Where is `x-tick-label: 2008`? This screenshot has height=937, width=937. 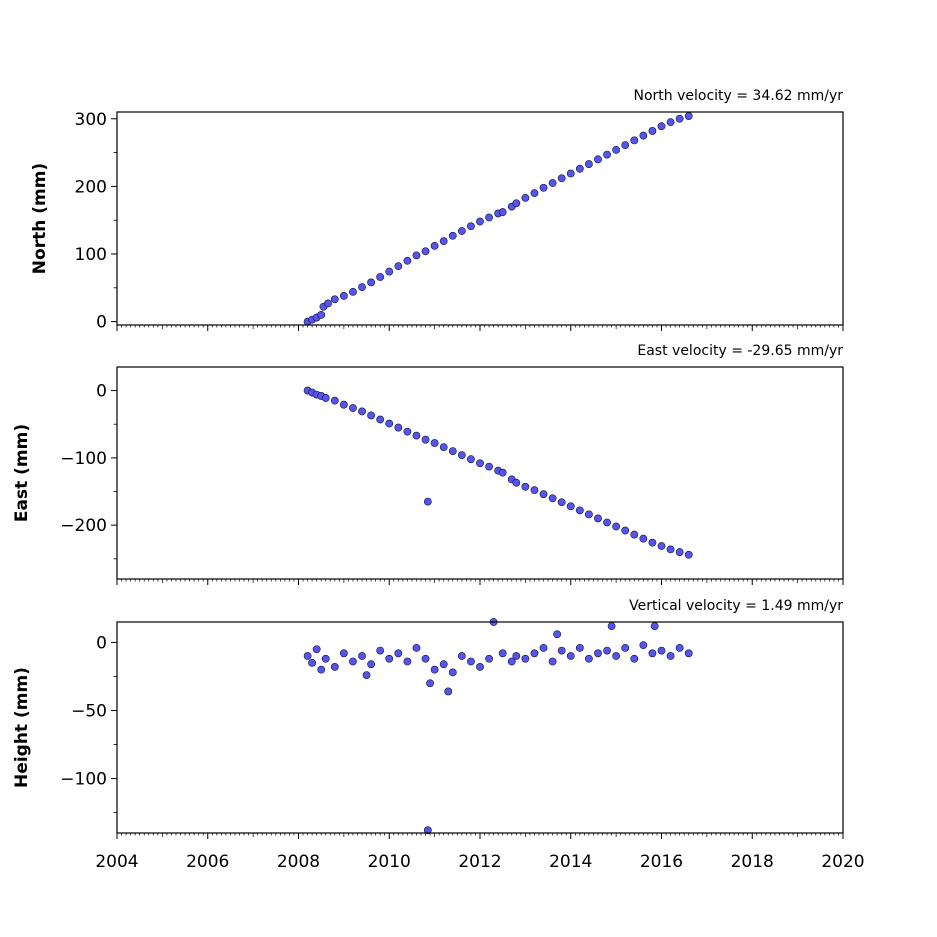
x-tick-label: 2008 is located at coordinates (298, 862).